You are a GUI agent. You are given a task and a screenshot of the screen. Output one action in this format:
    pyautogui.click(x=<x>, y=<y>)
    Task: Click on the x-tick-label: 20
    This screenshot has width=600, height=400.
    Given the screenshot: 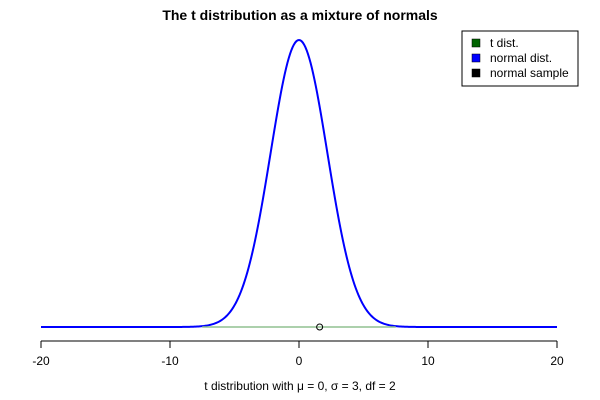 What is the action you would take?
    pyautogui.click(x=557, y=361)
    